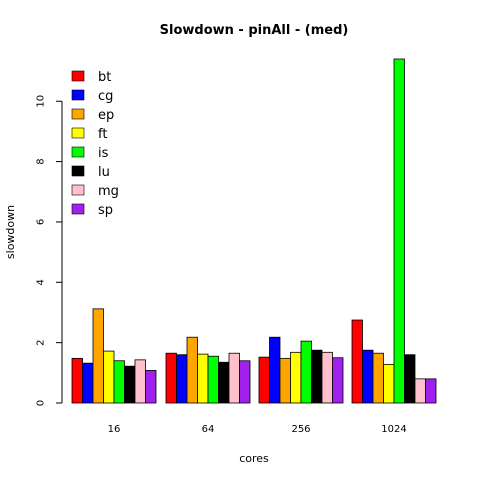 The width and height of the screenshot is (480, 480). What do you see at coordinates (114, 429) in the screenshot?
I see `x-tick-label: 16` at bounding box center [114, 429].